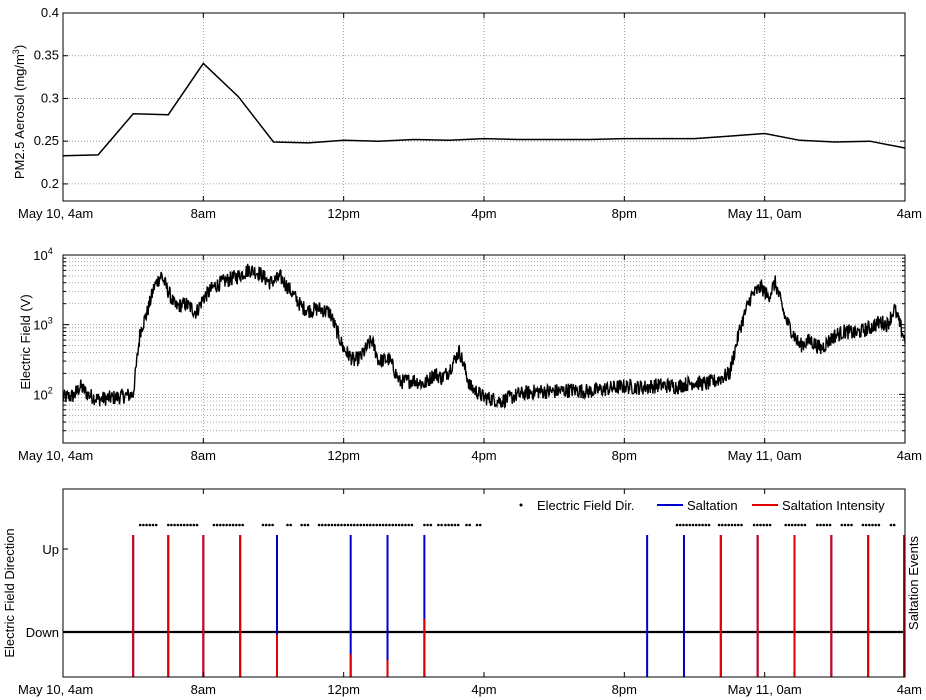  What do you see at coordinates (343, 689) in the screenshot?
I see `saltation-x-tick-label: 12pm` at bounding box center [343, 689].